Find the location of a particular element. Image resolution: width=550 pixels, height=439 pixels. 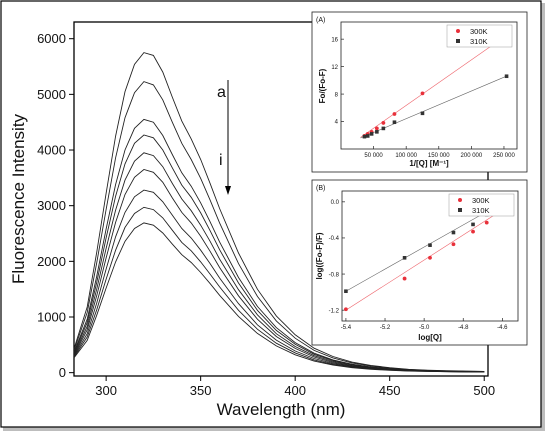

main-y-tick-label: 0 is located at coordinates (62, 372).